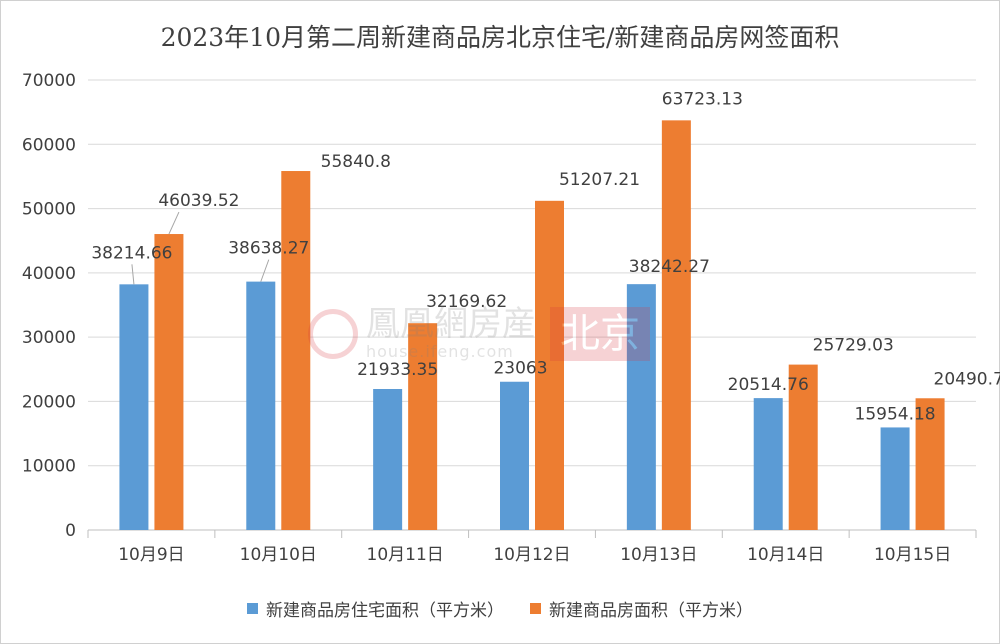  I want to click on y-tick-label: 70000, so click(49, 81).